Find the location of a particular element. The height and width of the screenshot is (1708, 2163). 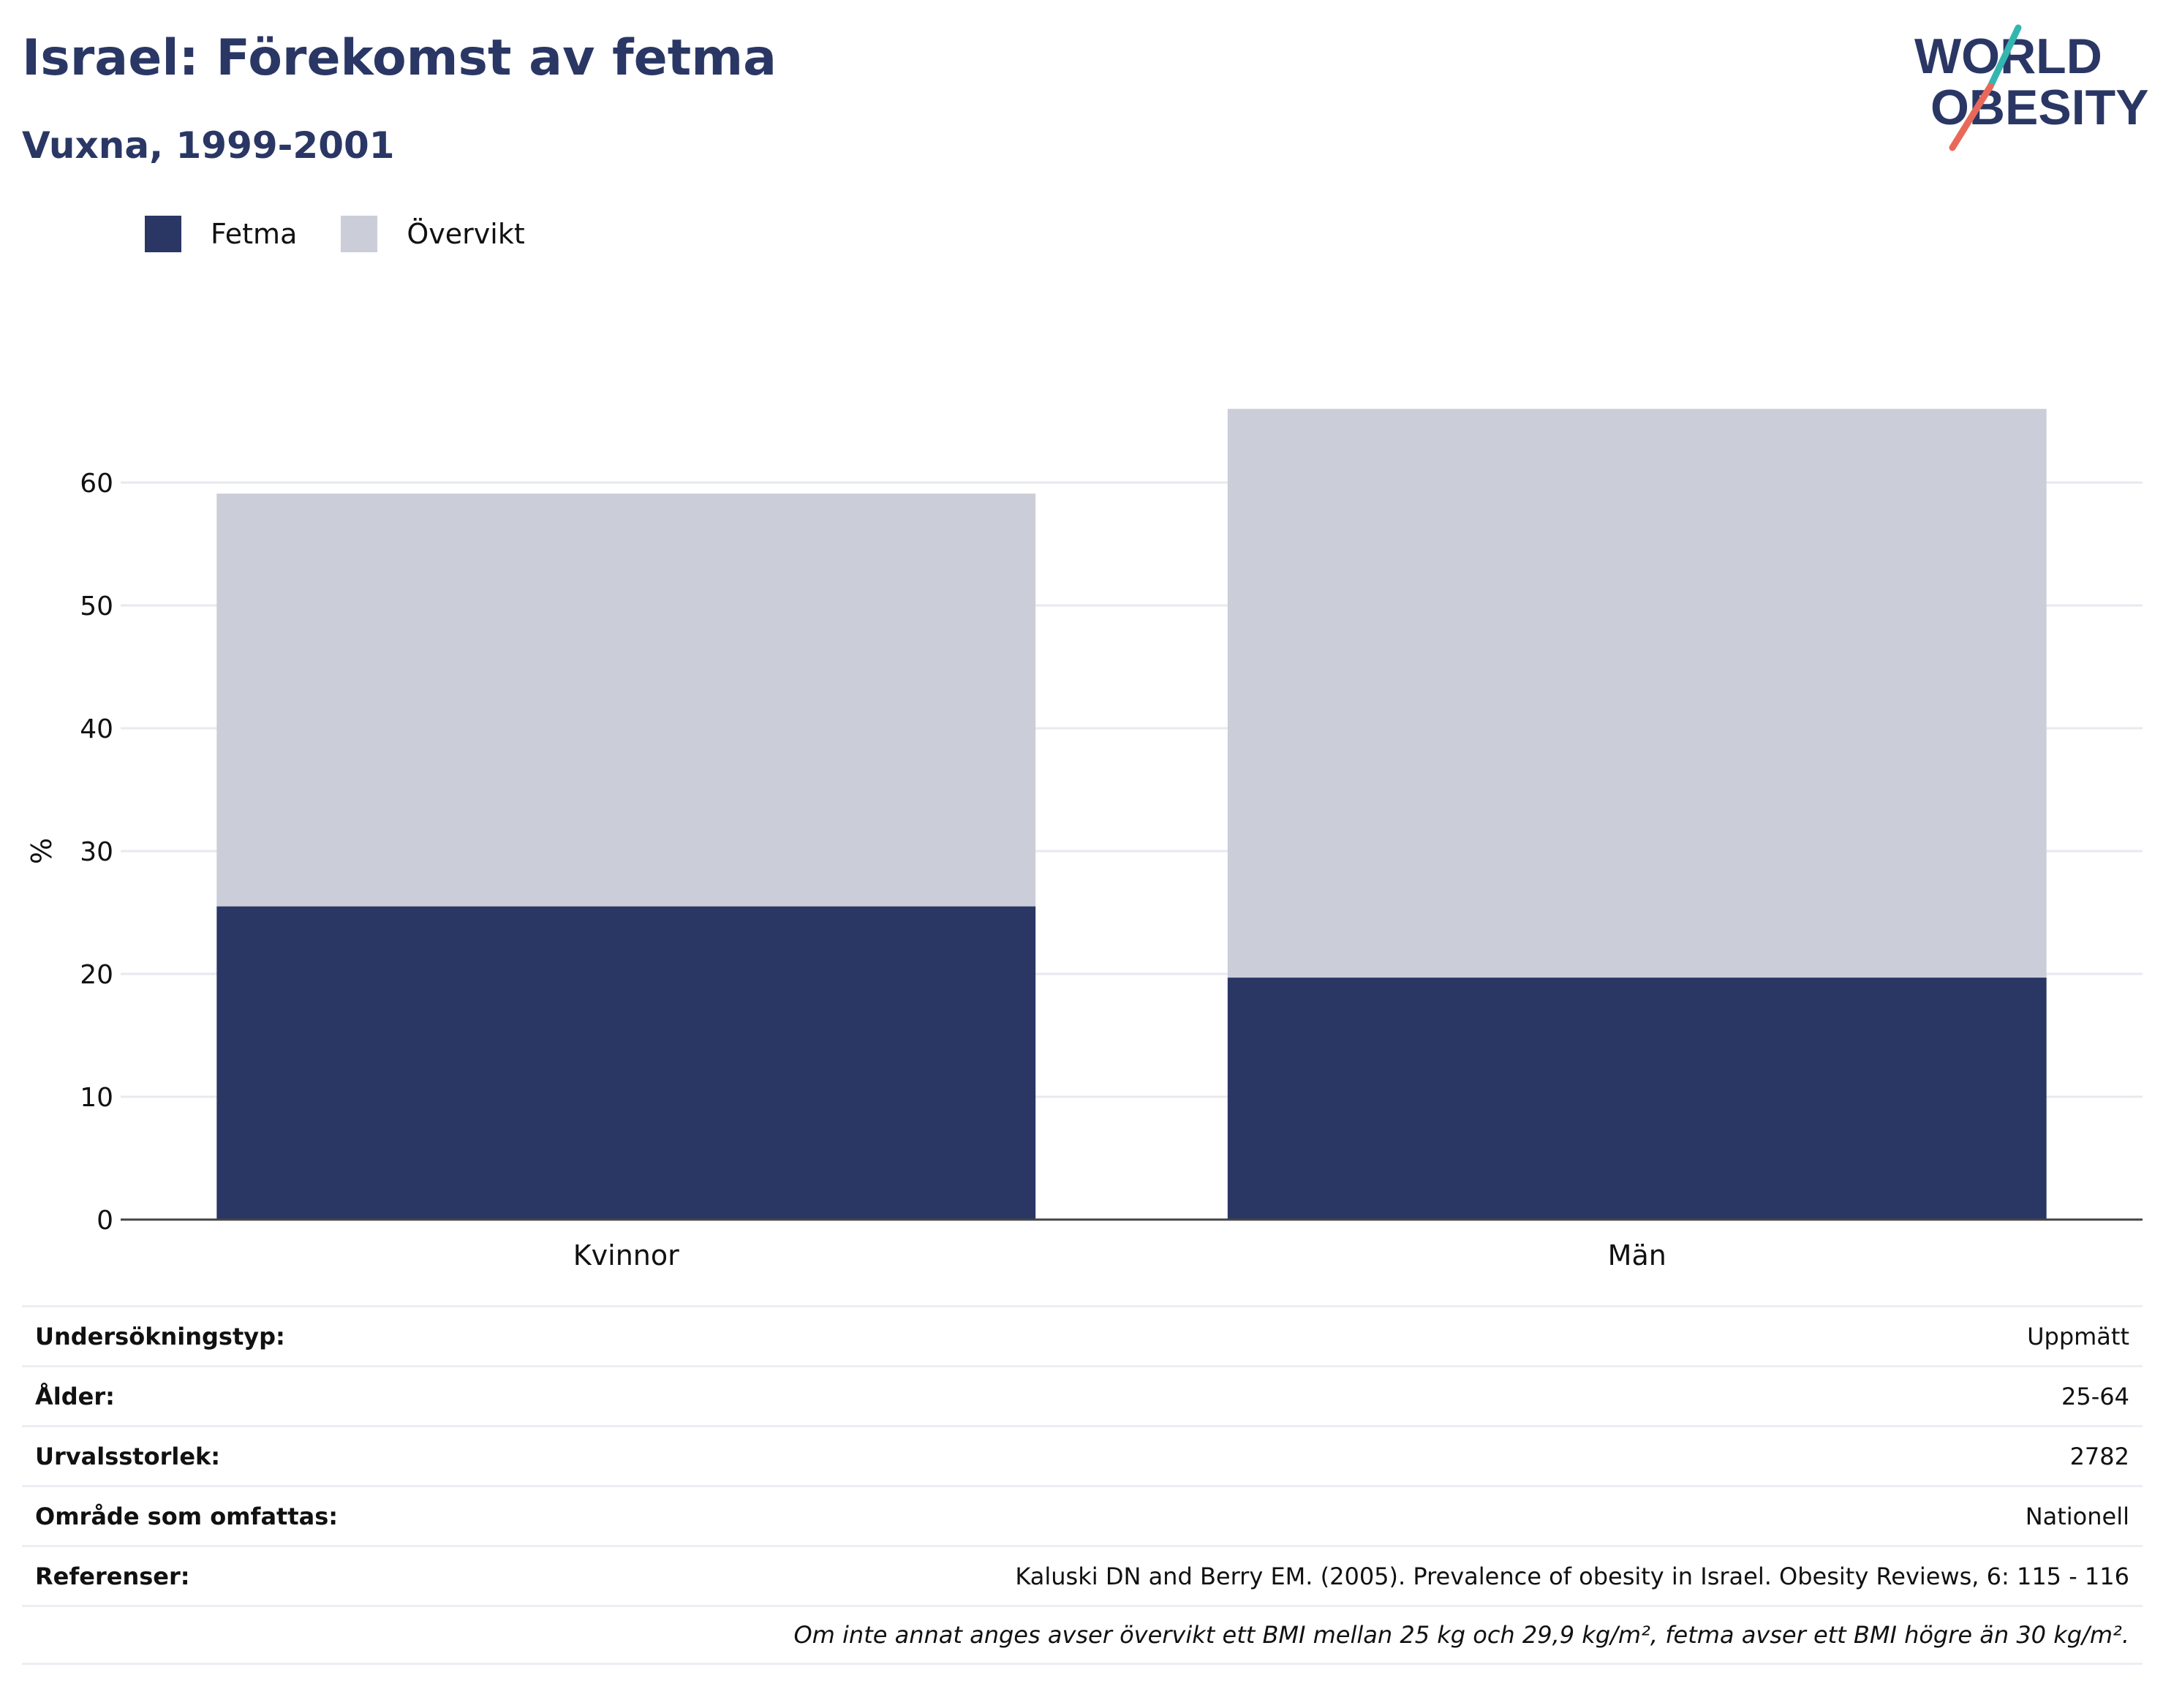

legend-swatch-overvikt is located at coordinates (360, 234).